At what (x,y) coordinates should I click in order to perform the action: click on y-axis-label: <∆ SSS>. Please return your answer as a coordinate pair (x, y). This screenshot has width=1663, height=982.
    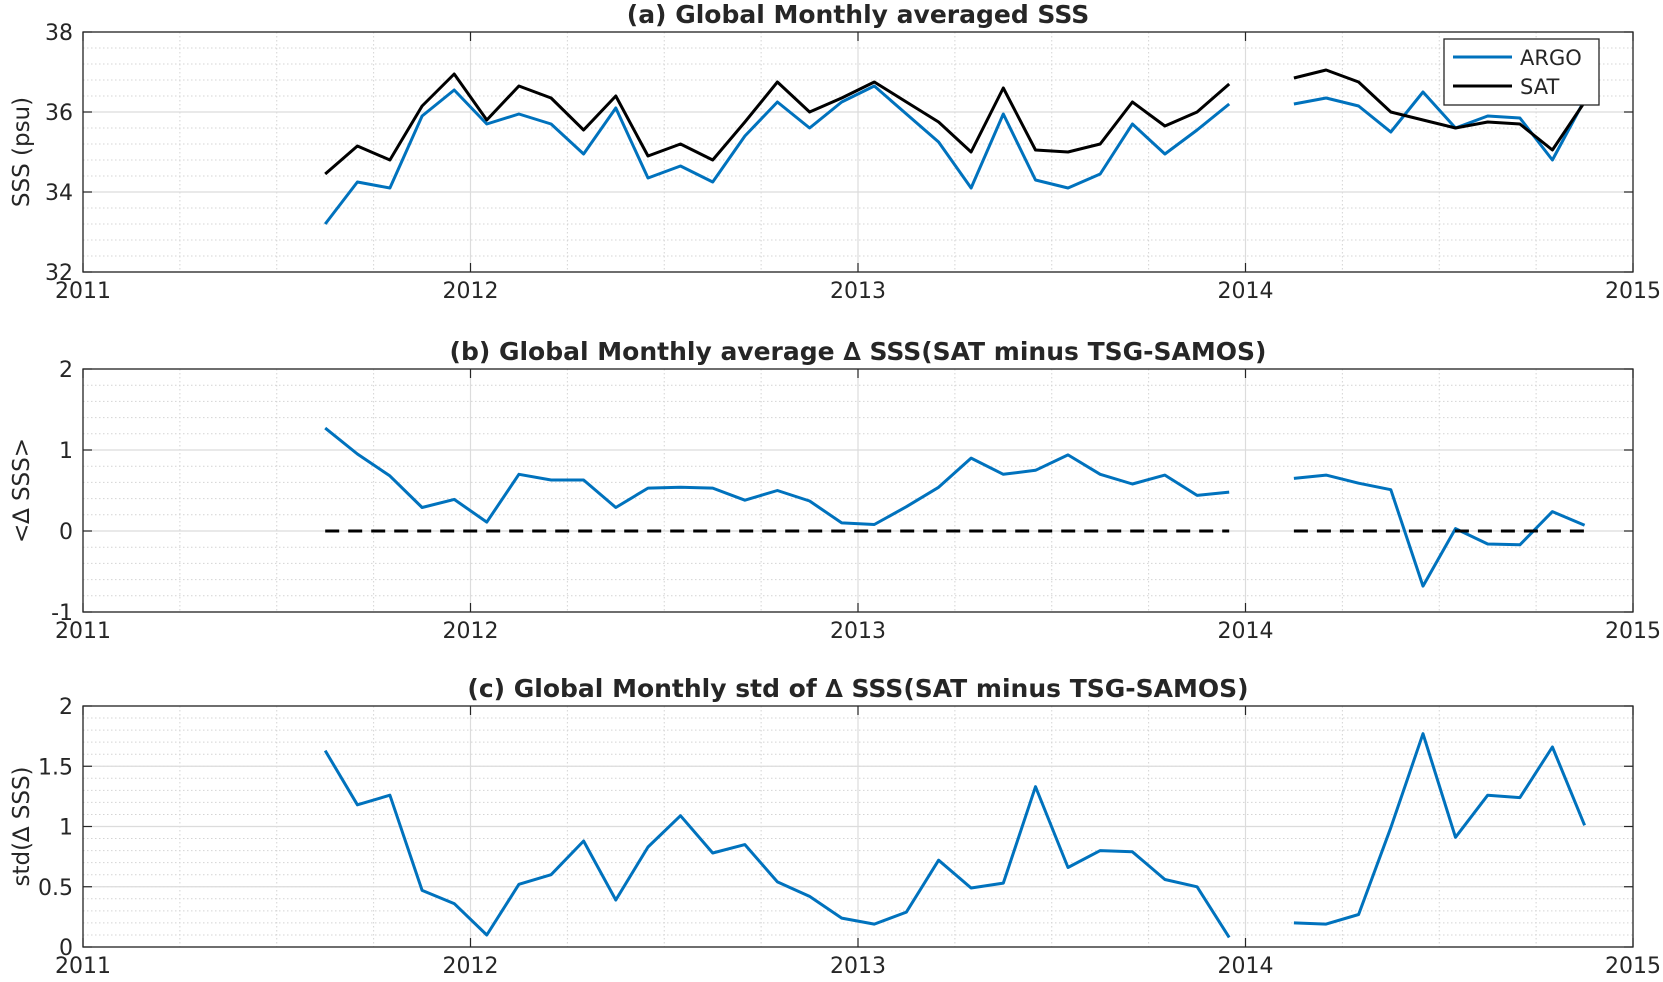
    Looking at the image, I should click on (22, 490).